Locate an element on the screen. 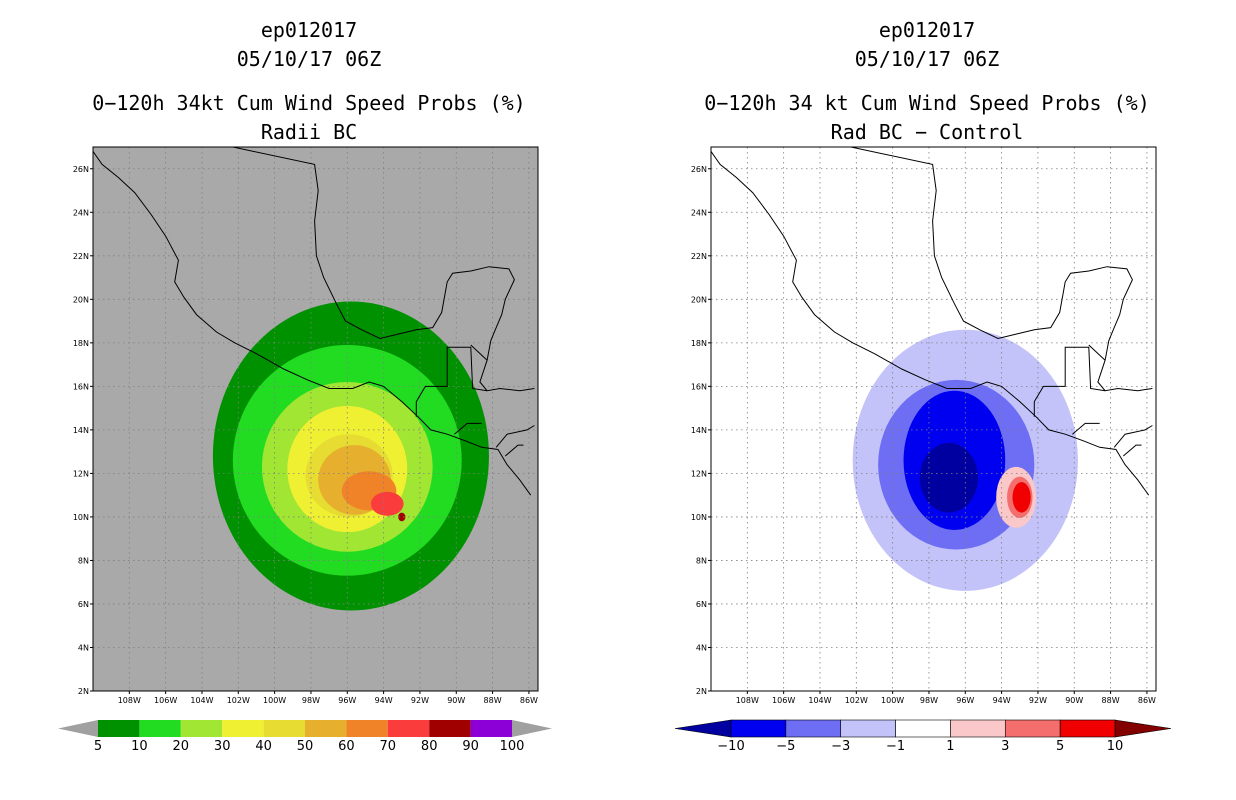  colorbar-label: −5 is located at coordinates (785, 746).